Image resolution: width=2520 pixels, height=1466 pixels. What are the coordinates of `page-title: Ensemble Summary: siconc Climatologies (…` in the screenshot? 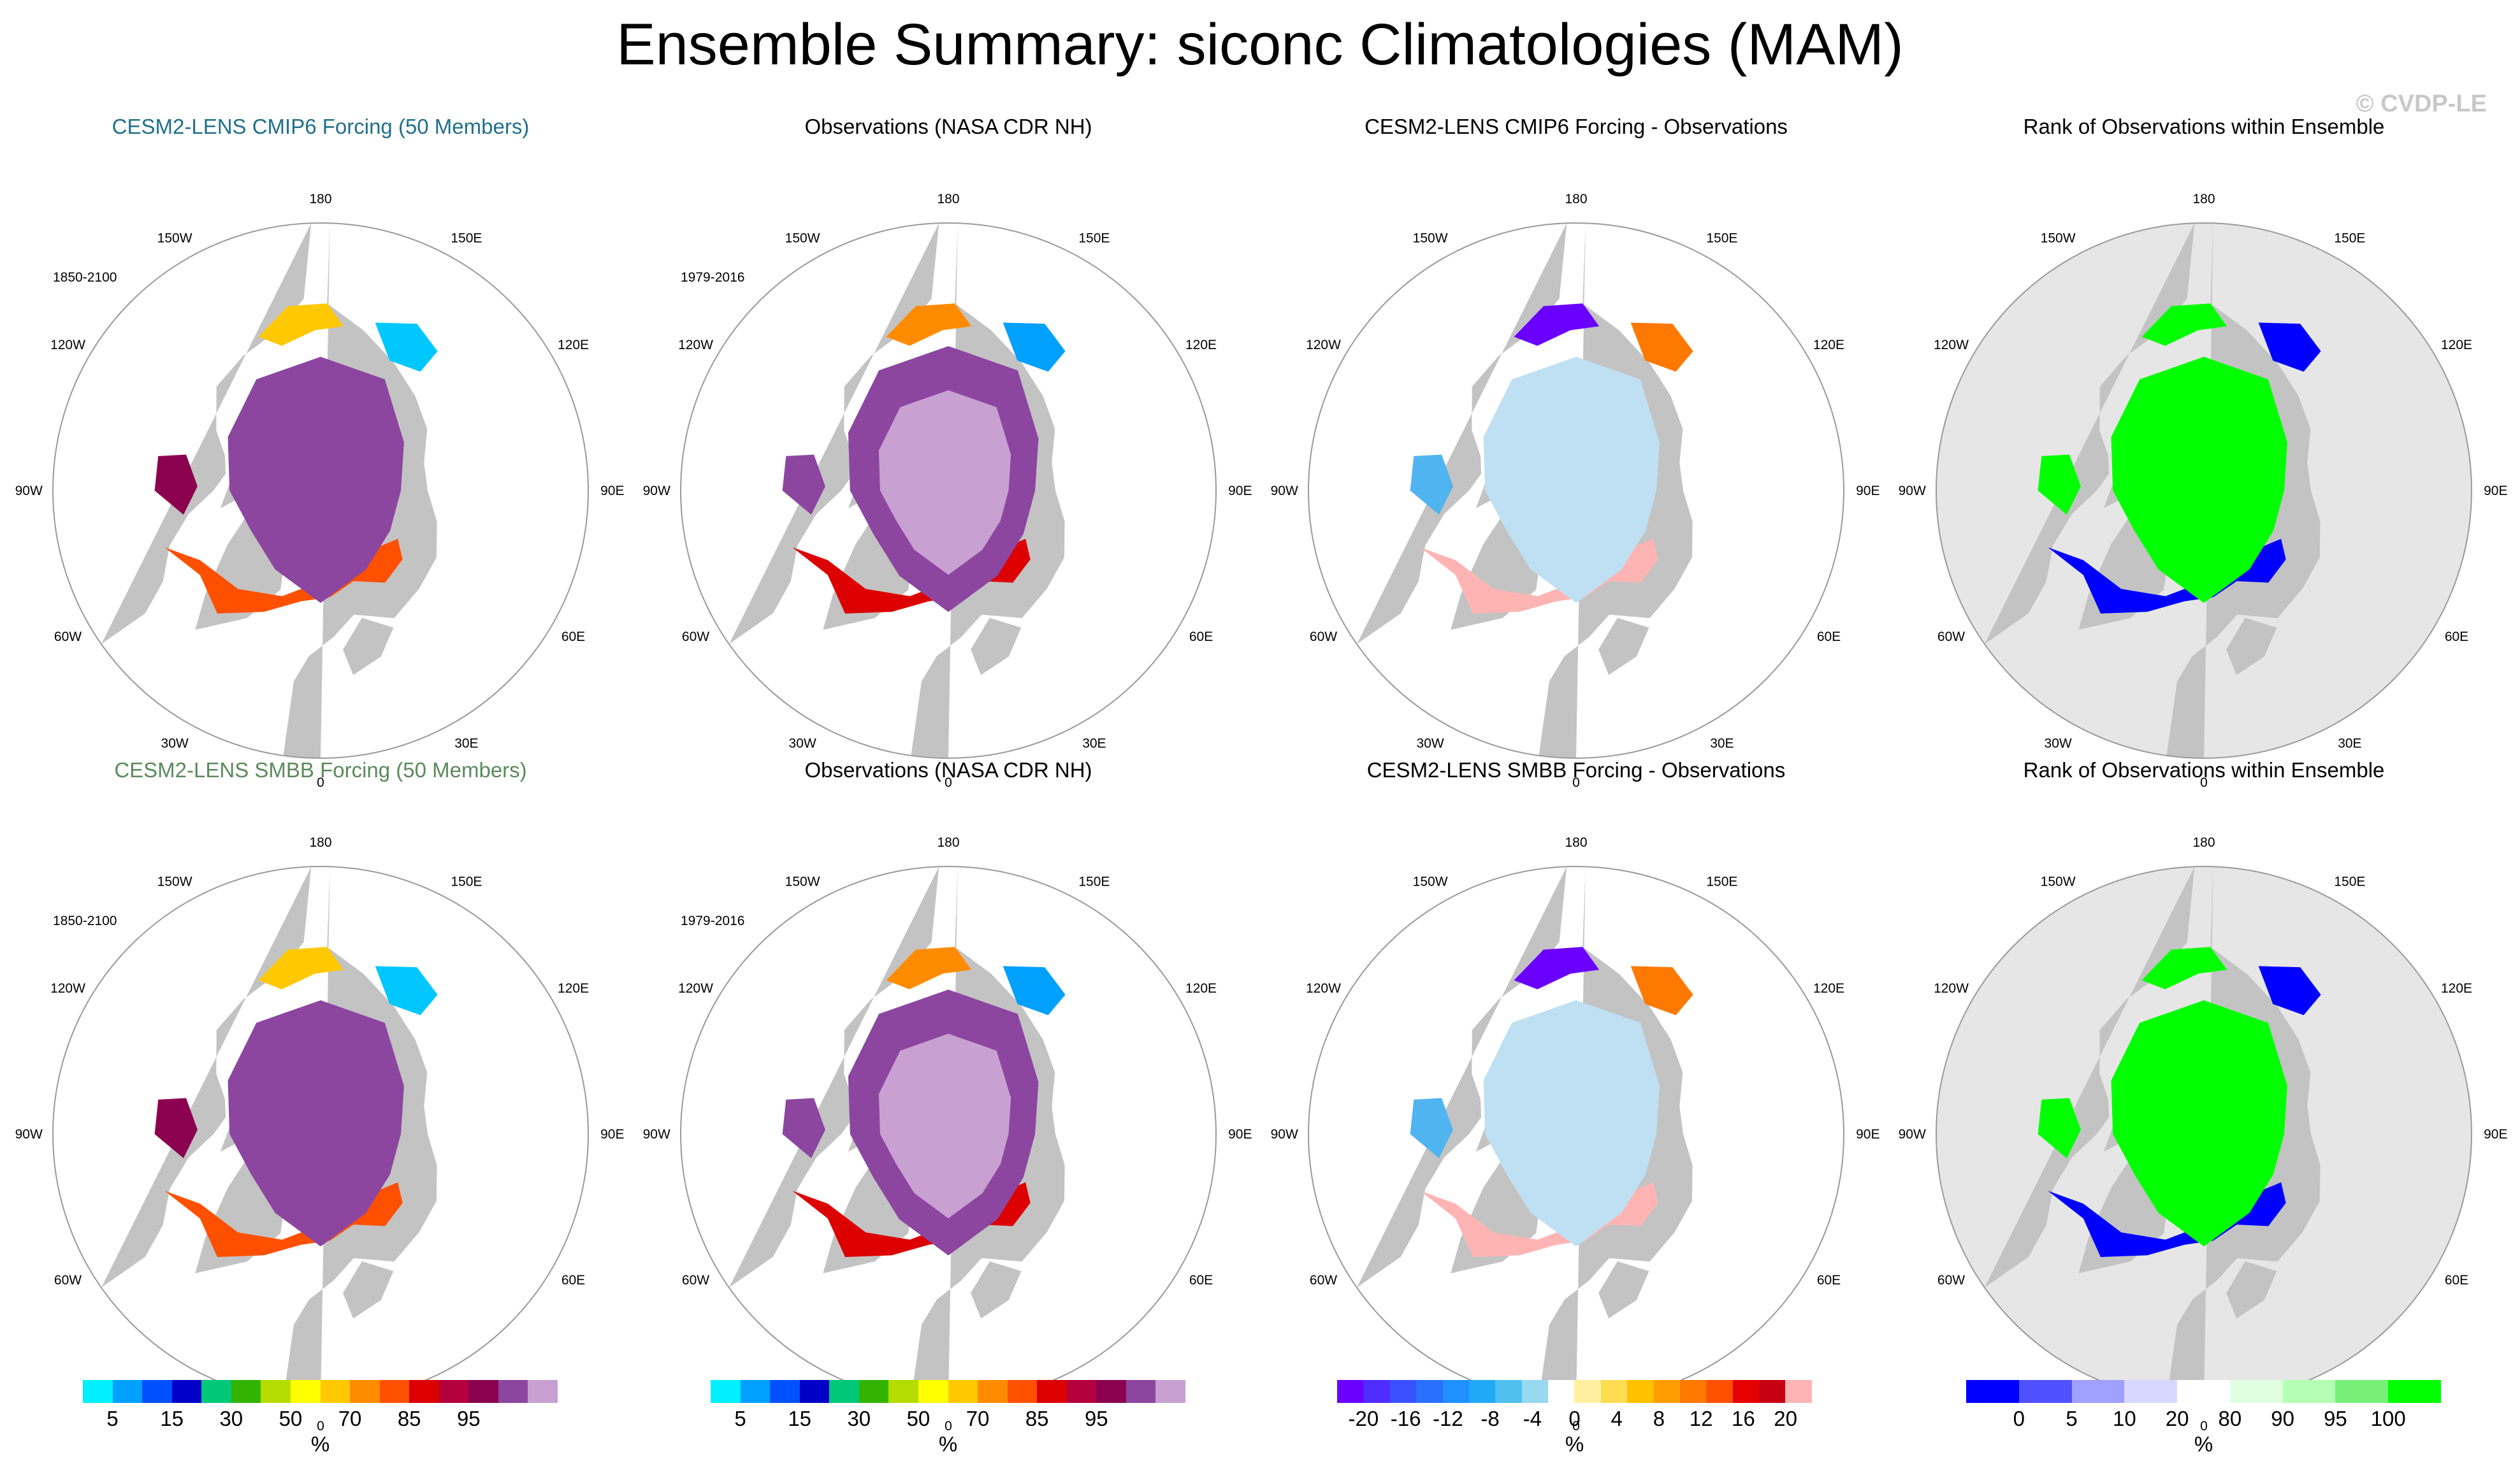 It's located at (1260, 45).